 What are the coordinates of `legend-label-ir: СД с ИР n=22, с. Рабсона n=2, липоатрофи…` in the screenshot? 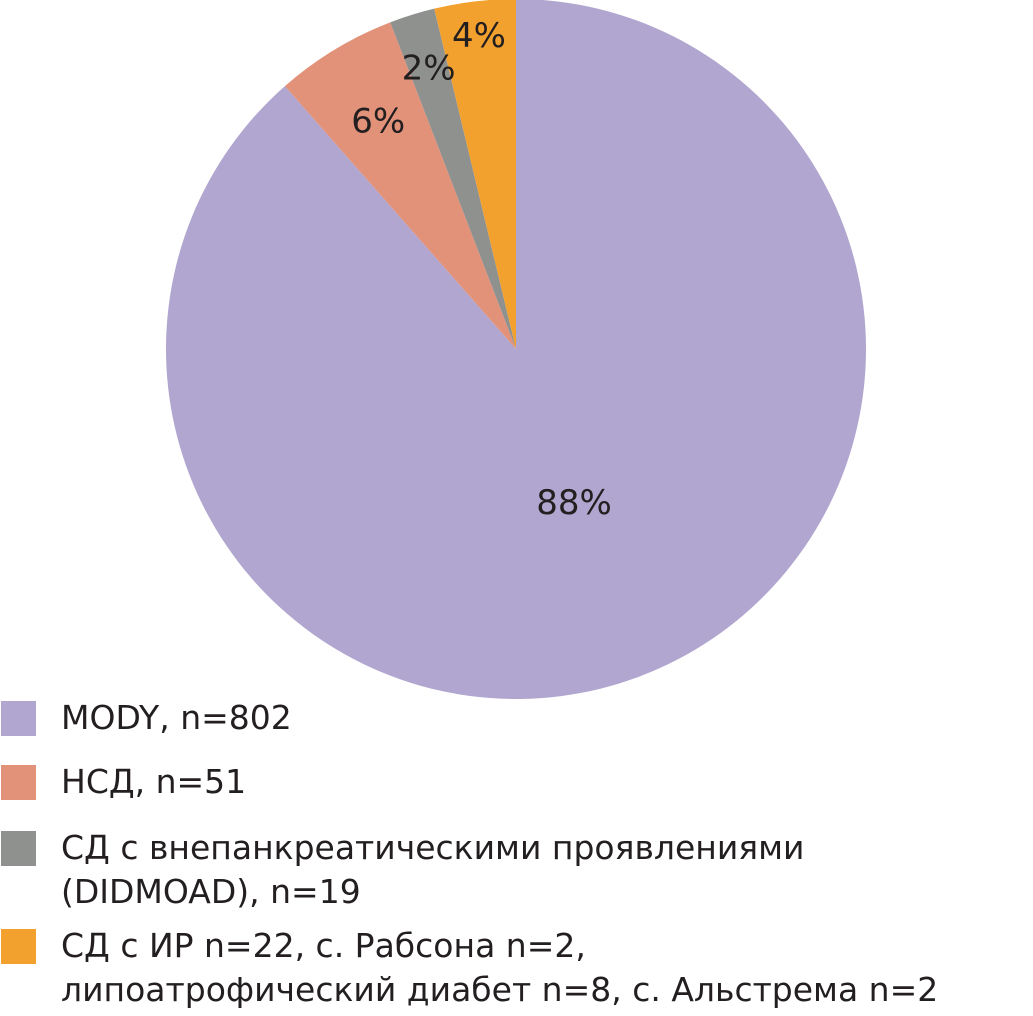 It's located at (500, 967).